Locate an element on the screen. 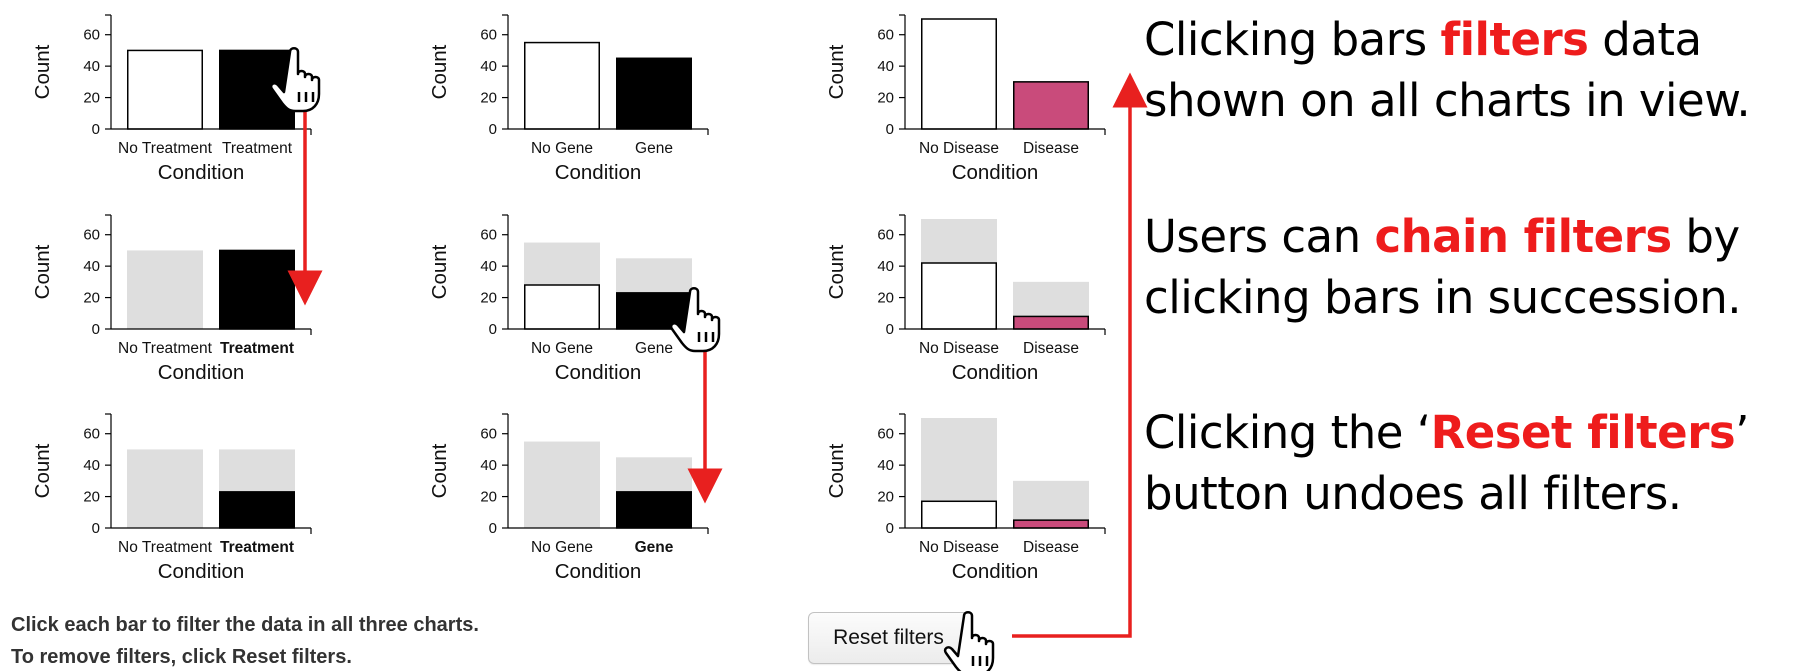 This screenshot has width=1801, height=671. caption-1-line-1: Clicking bars filters data is located at coordinates (1423, 39).